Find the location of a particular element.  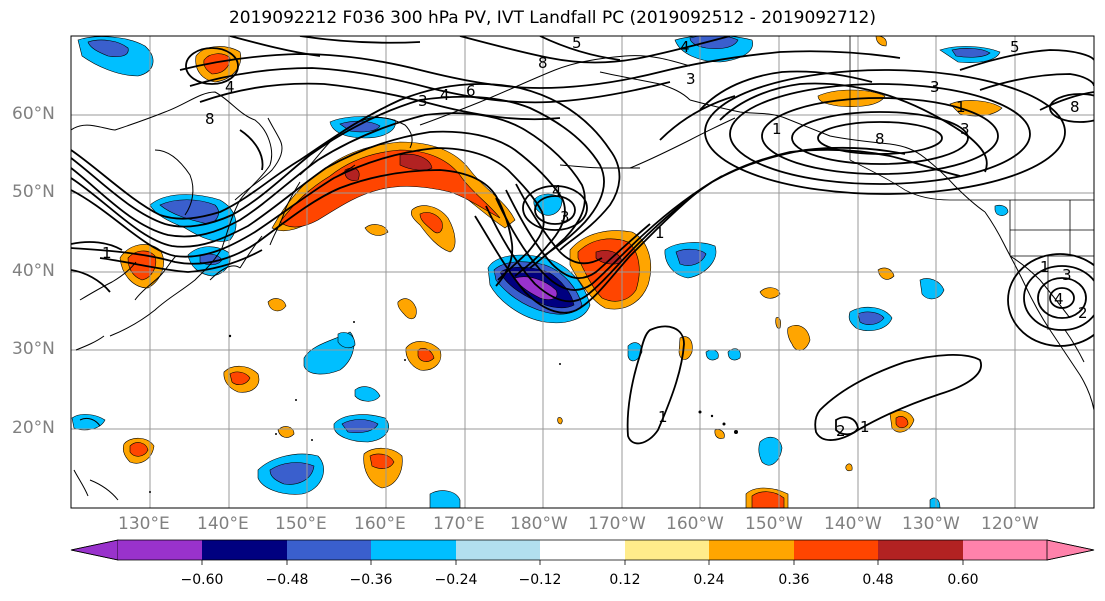

lon-label: 130°W is located at coordinates (931, 524).